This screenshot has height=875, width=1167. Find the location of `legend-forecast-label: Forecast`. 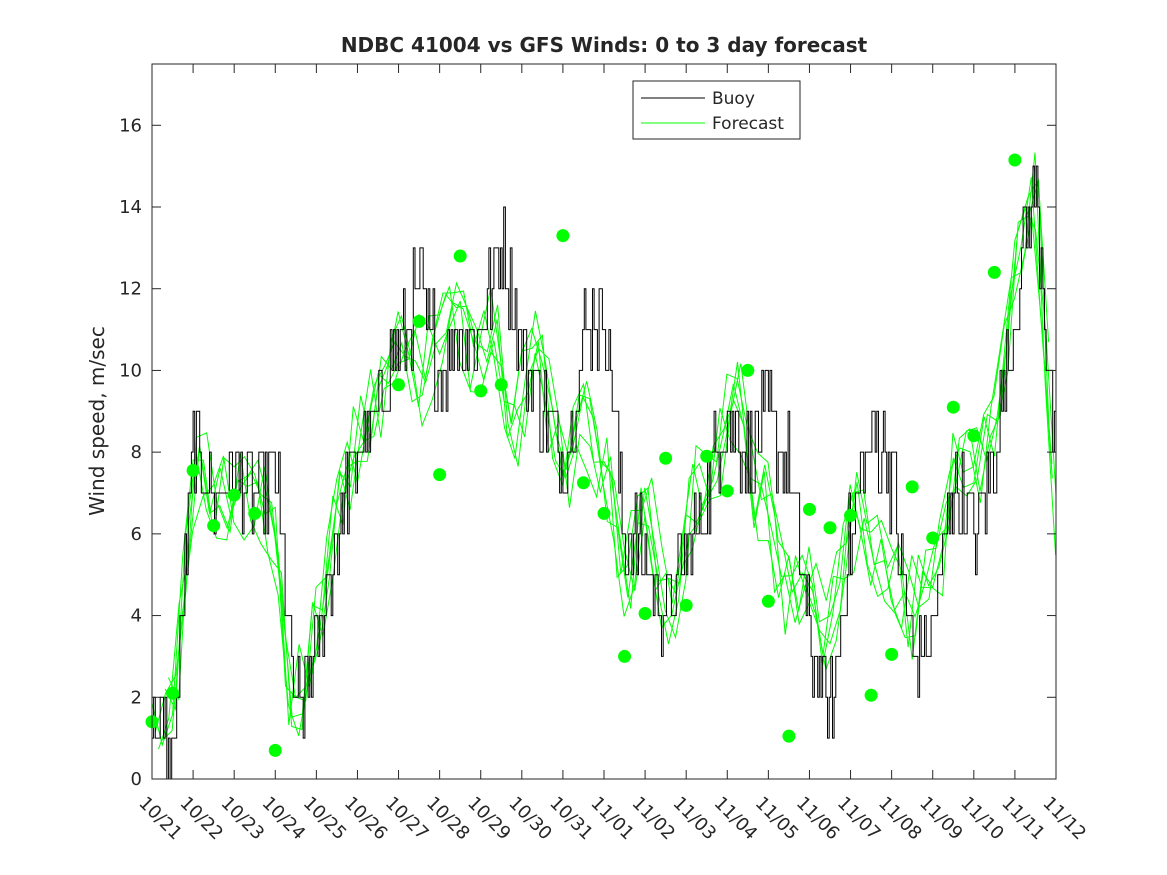

legend-forecast-label: Forecast is located at coordinates (748, 124).